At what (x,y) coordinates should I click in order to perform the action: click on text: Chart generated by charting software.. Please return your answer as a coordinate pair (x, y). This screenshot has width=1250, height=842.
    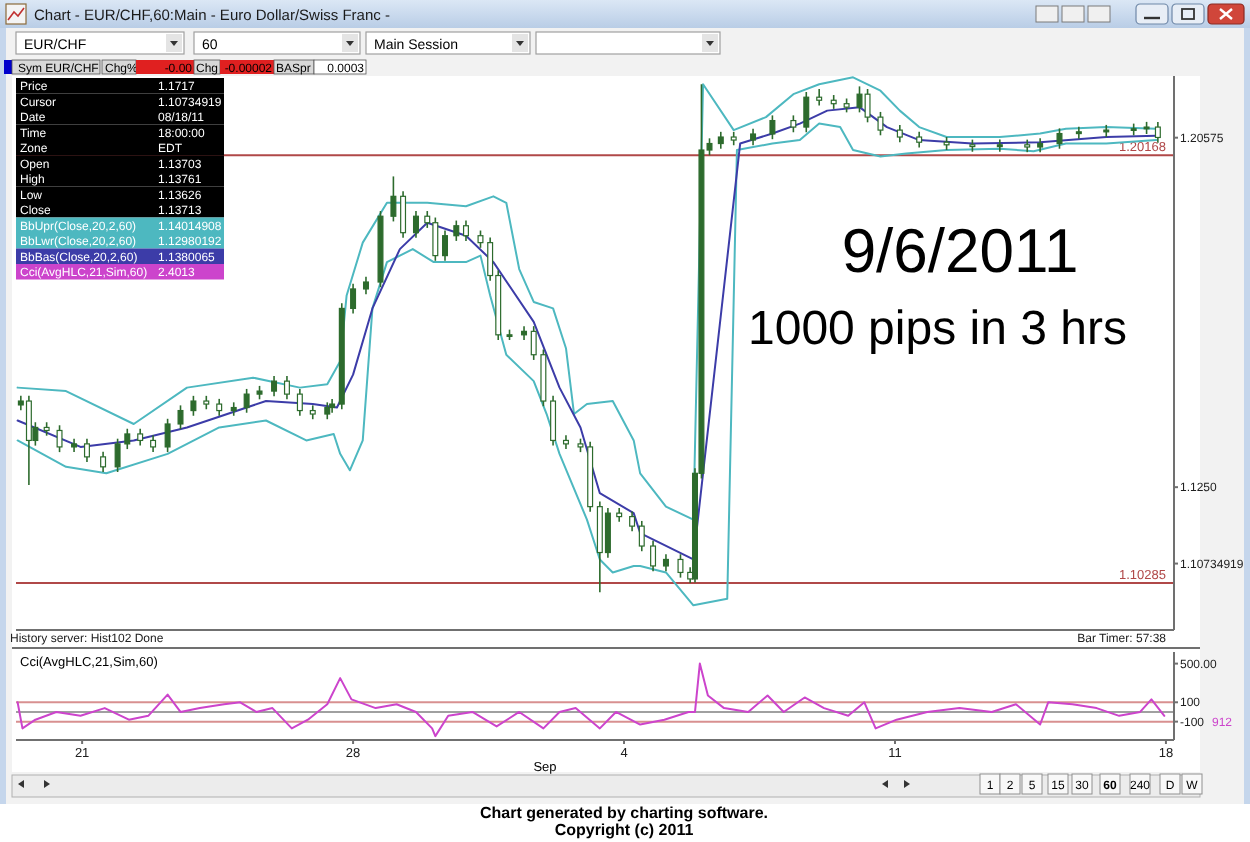
    Looking at the image, I should click on (624, 813).